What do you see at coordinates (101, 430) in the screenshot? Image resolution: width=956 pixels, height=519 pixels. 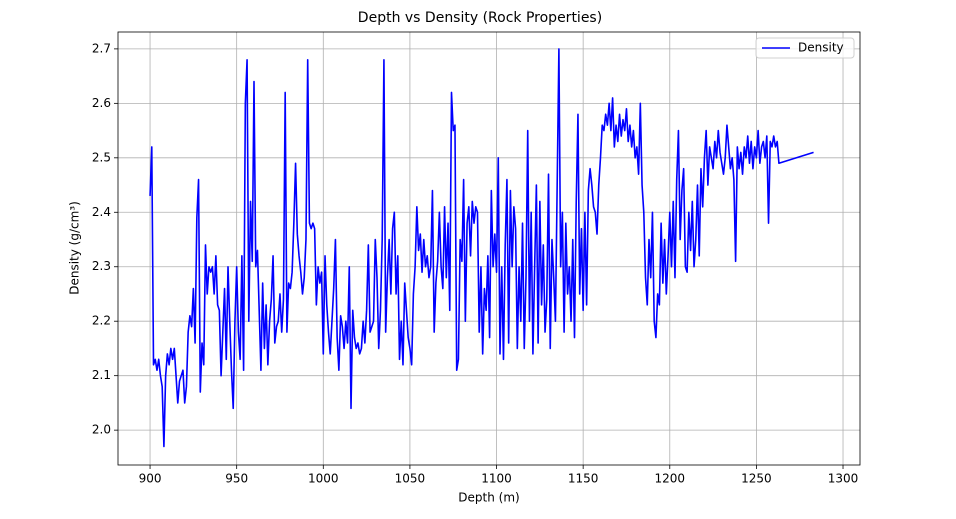 I see `y-tick-label: 2.0` at bounding box center [101, 430].